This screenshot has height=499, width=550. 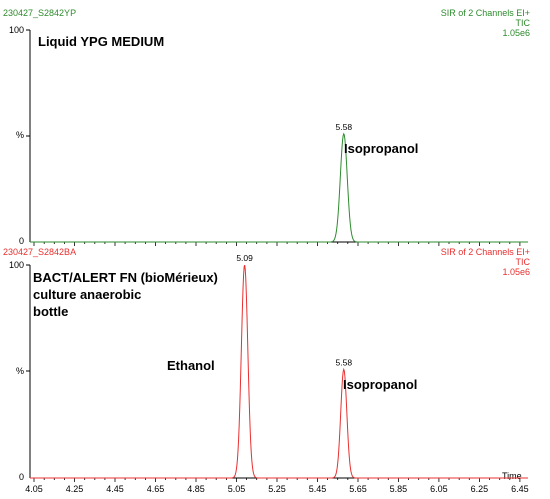 I want to click on bottom-peak-label-5-58: 5.58, so click(x=344, y=362).